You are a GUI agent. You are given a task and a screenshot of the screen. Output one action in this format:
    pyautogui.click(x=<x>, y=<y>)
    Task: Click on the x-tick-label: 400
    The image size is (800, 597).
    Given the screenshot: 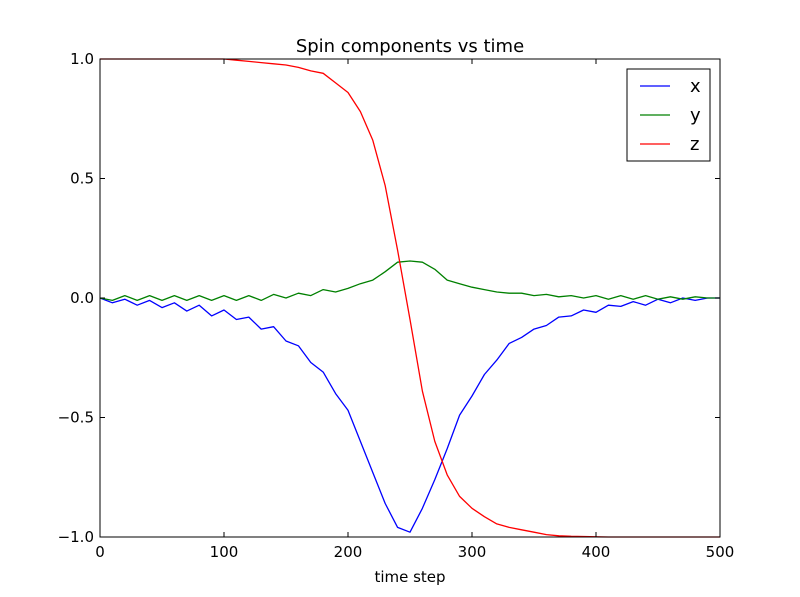 What is the action you would take?
    pyautogui.click(x=596, y=552)
    